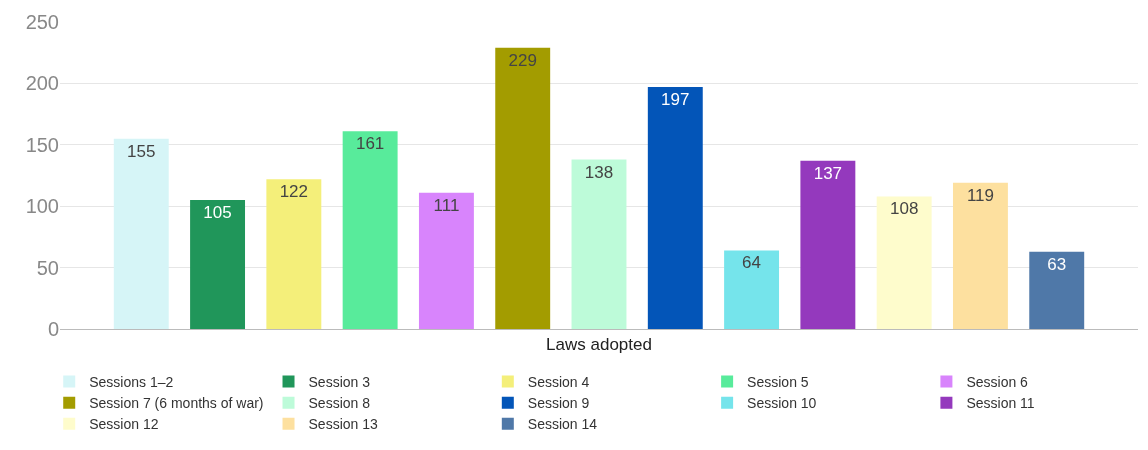 The image size is (1148, 450). I want to click on data-label: 108, so click(904, 209).